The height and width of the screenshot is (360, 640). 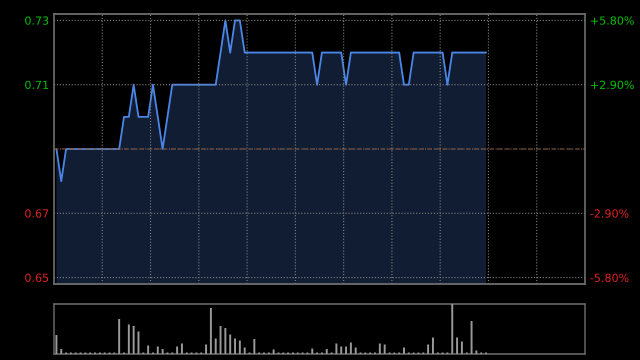 What do you see at coordinates (36, 278) in the screenshot?
I see `y-tick-label: 0.65` at bounding box center [36, 278].